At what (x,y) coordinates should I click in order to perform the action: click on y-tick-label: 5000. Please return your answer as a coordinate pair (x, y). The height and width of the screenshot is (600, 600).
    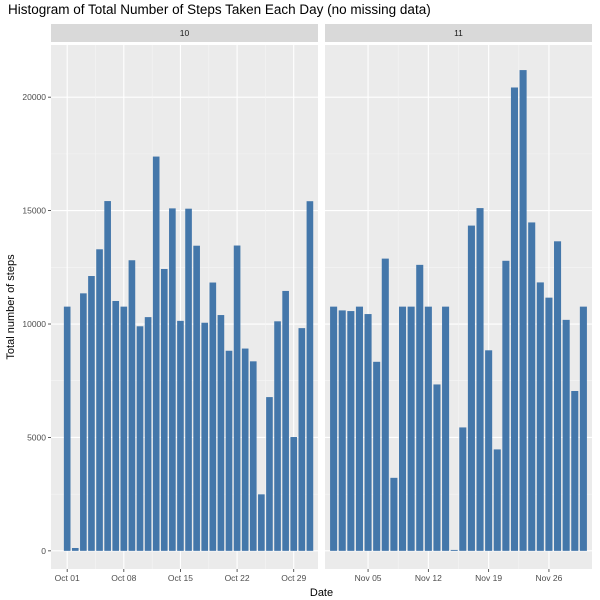
    Looking at the image, I should click on (36, 437).